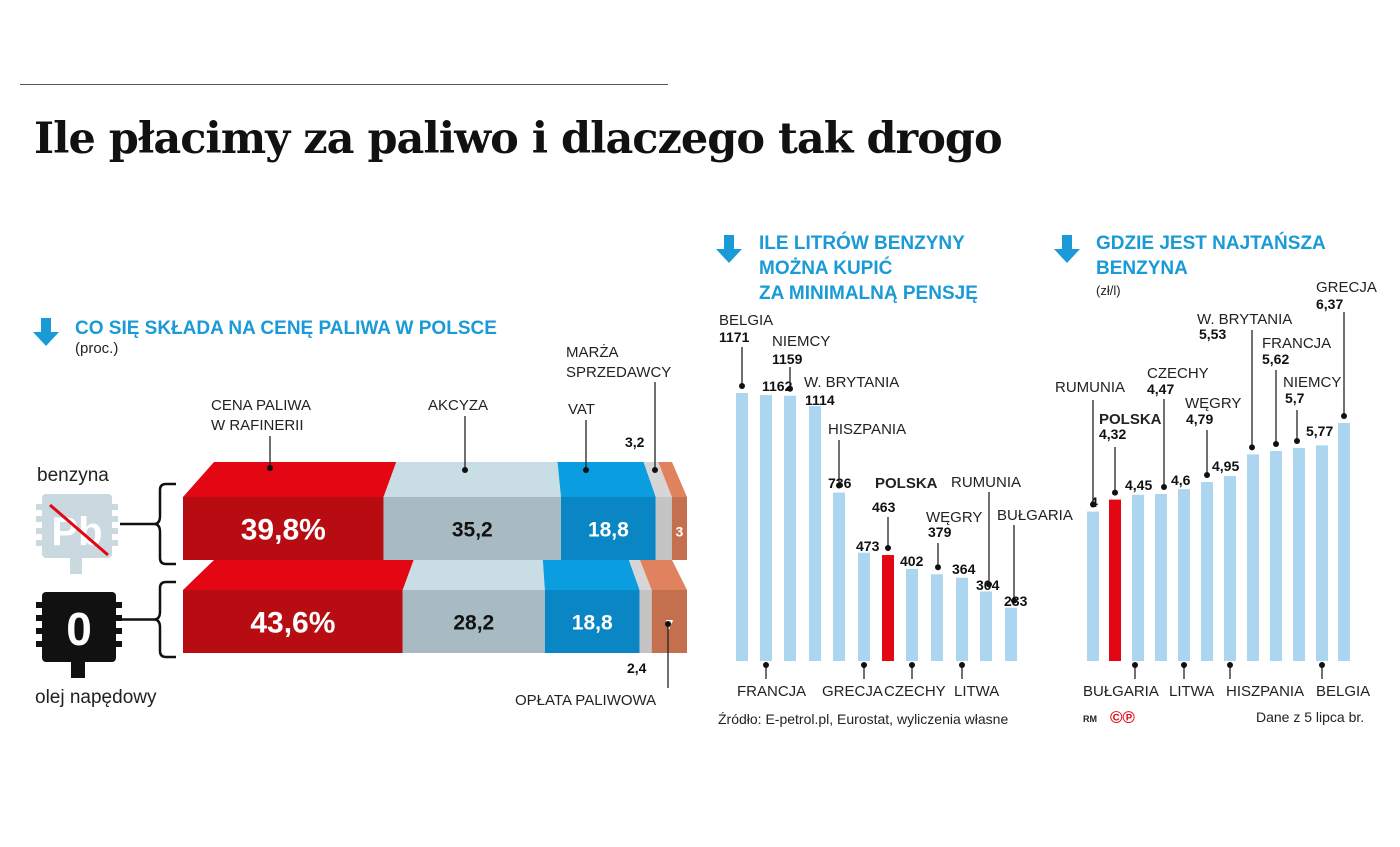 This screenshot has width=1400, height=847. I want to click on diesel-0-icon: 0, so click(79, 635).